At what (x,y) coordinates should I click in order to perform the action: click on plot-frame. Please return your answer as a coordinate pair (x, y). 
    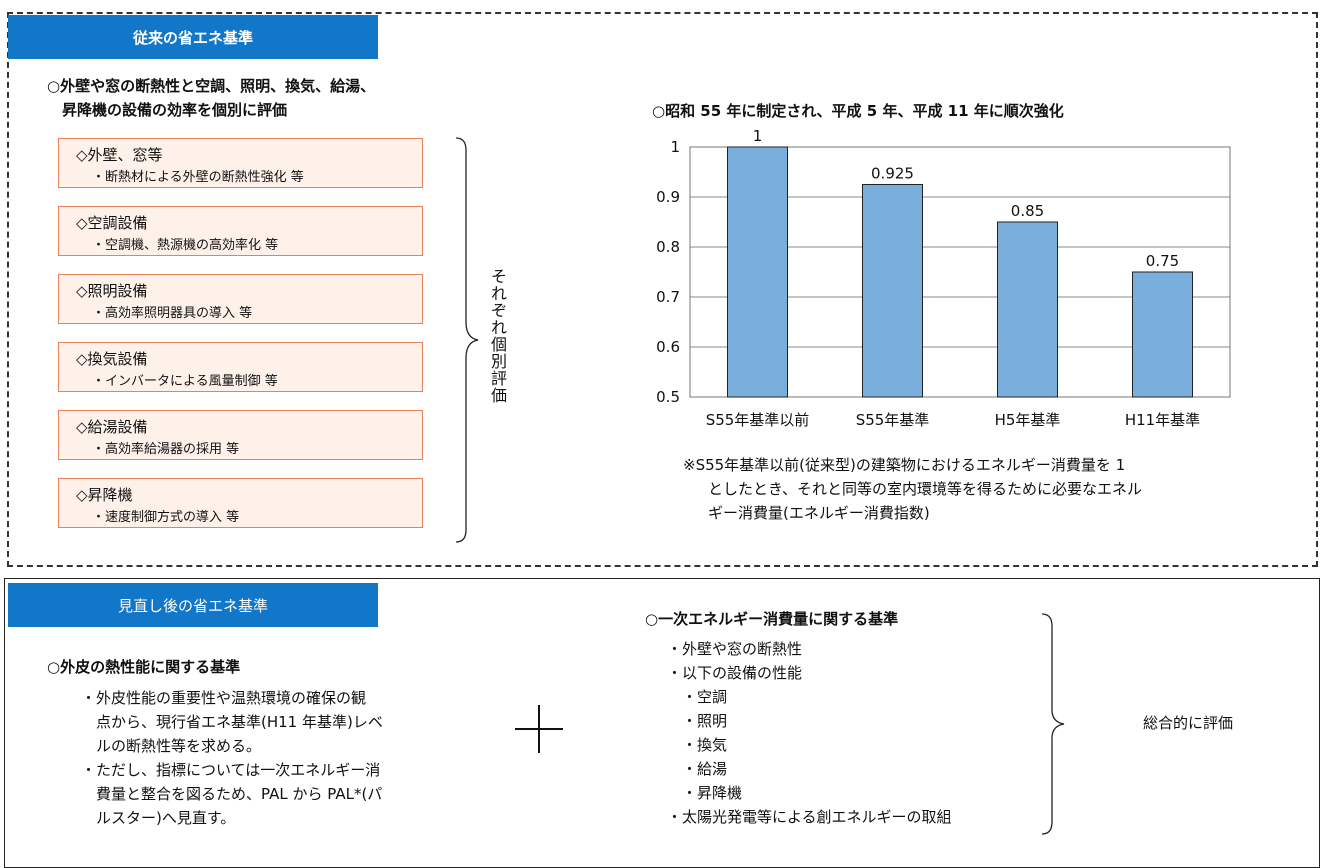
    Looking at the image, I should click on (960, 272).